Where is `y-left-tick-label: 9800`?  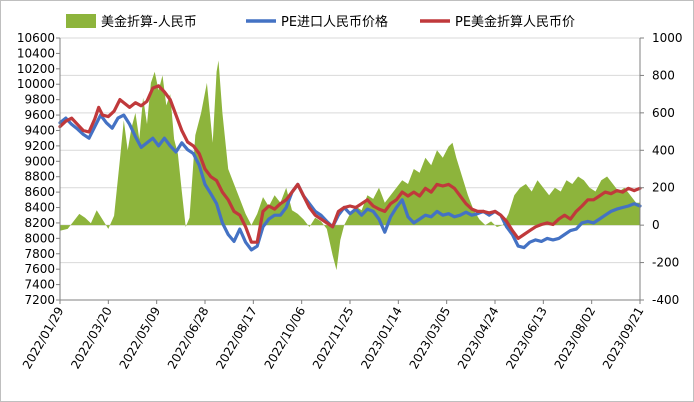
y-left-tick-label: 9800 is located at coordinates (39, 100).